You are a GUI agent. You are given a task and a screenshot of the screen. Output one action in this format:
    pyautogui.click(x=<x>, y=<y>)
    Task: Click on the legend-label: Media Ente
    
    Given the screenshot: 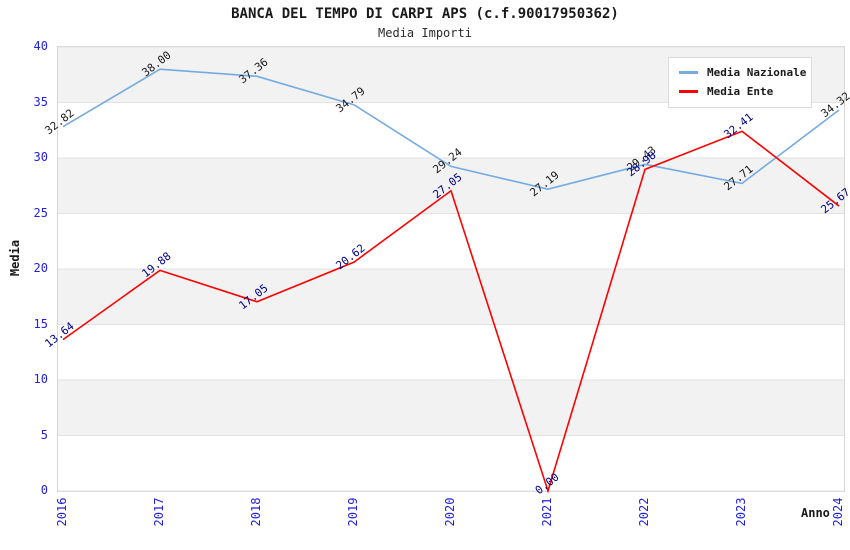 What is the action you would take?
    pyautogui.click(x=740, y=91)
    